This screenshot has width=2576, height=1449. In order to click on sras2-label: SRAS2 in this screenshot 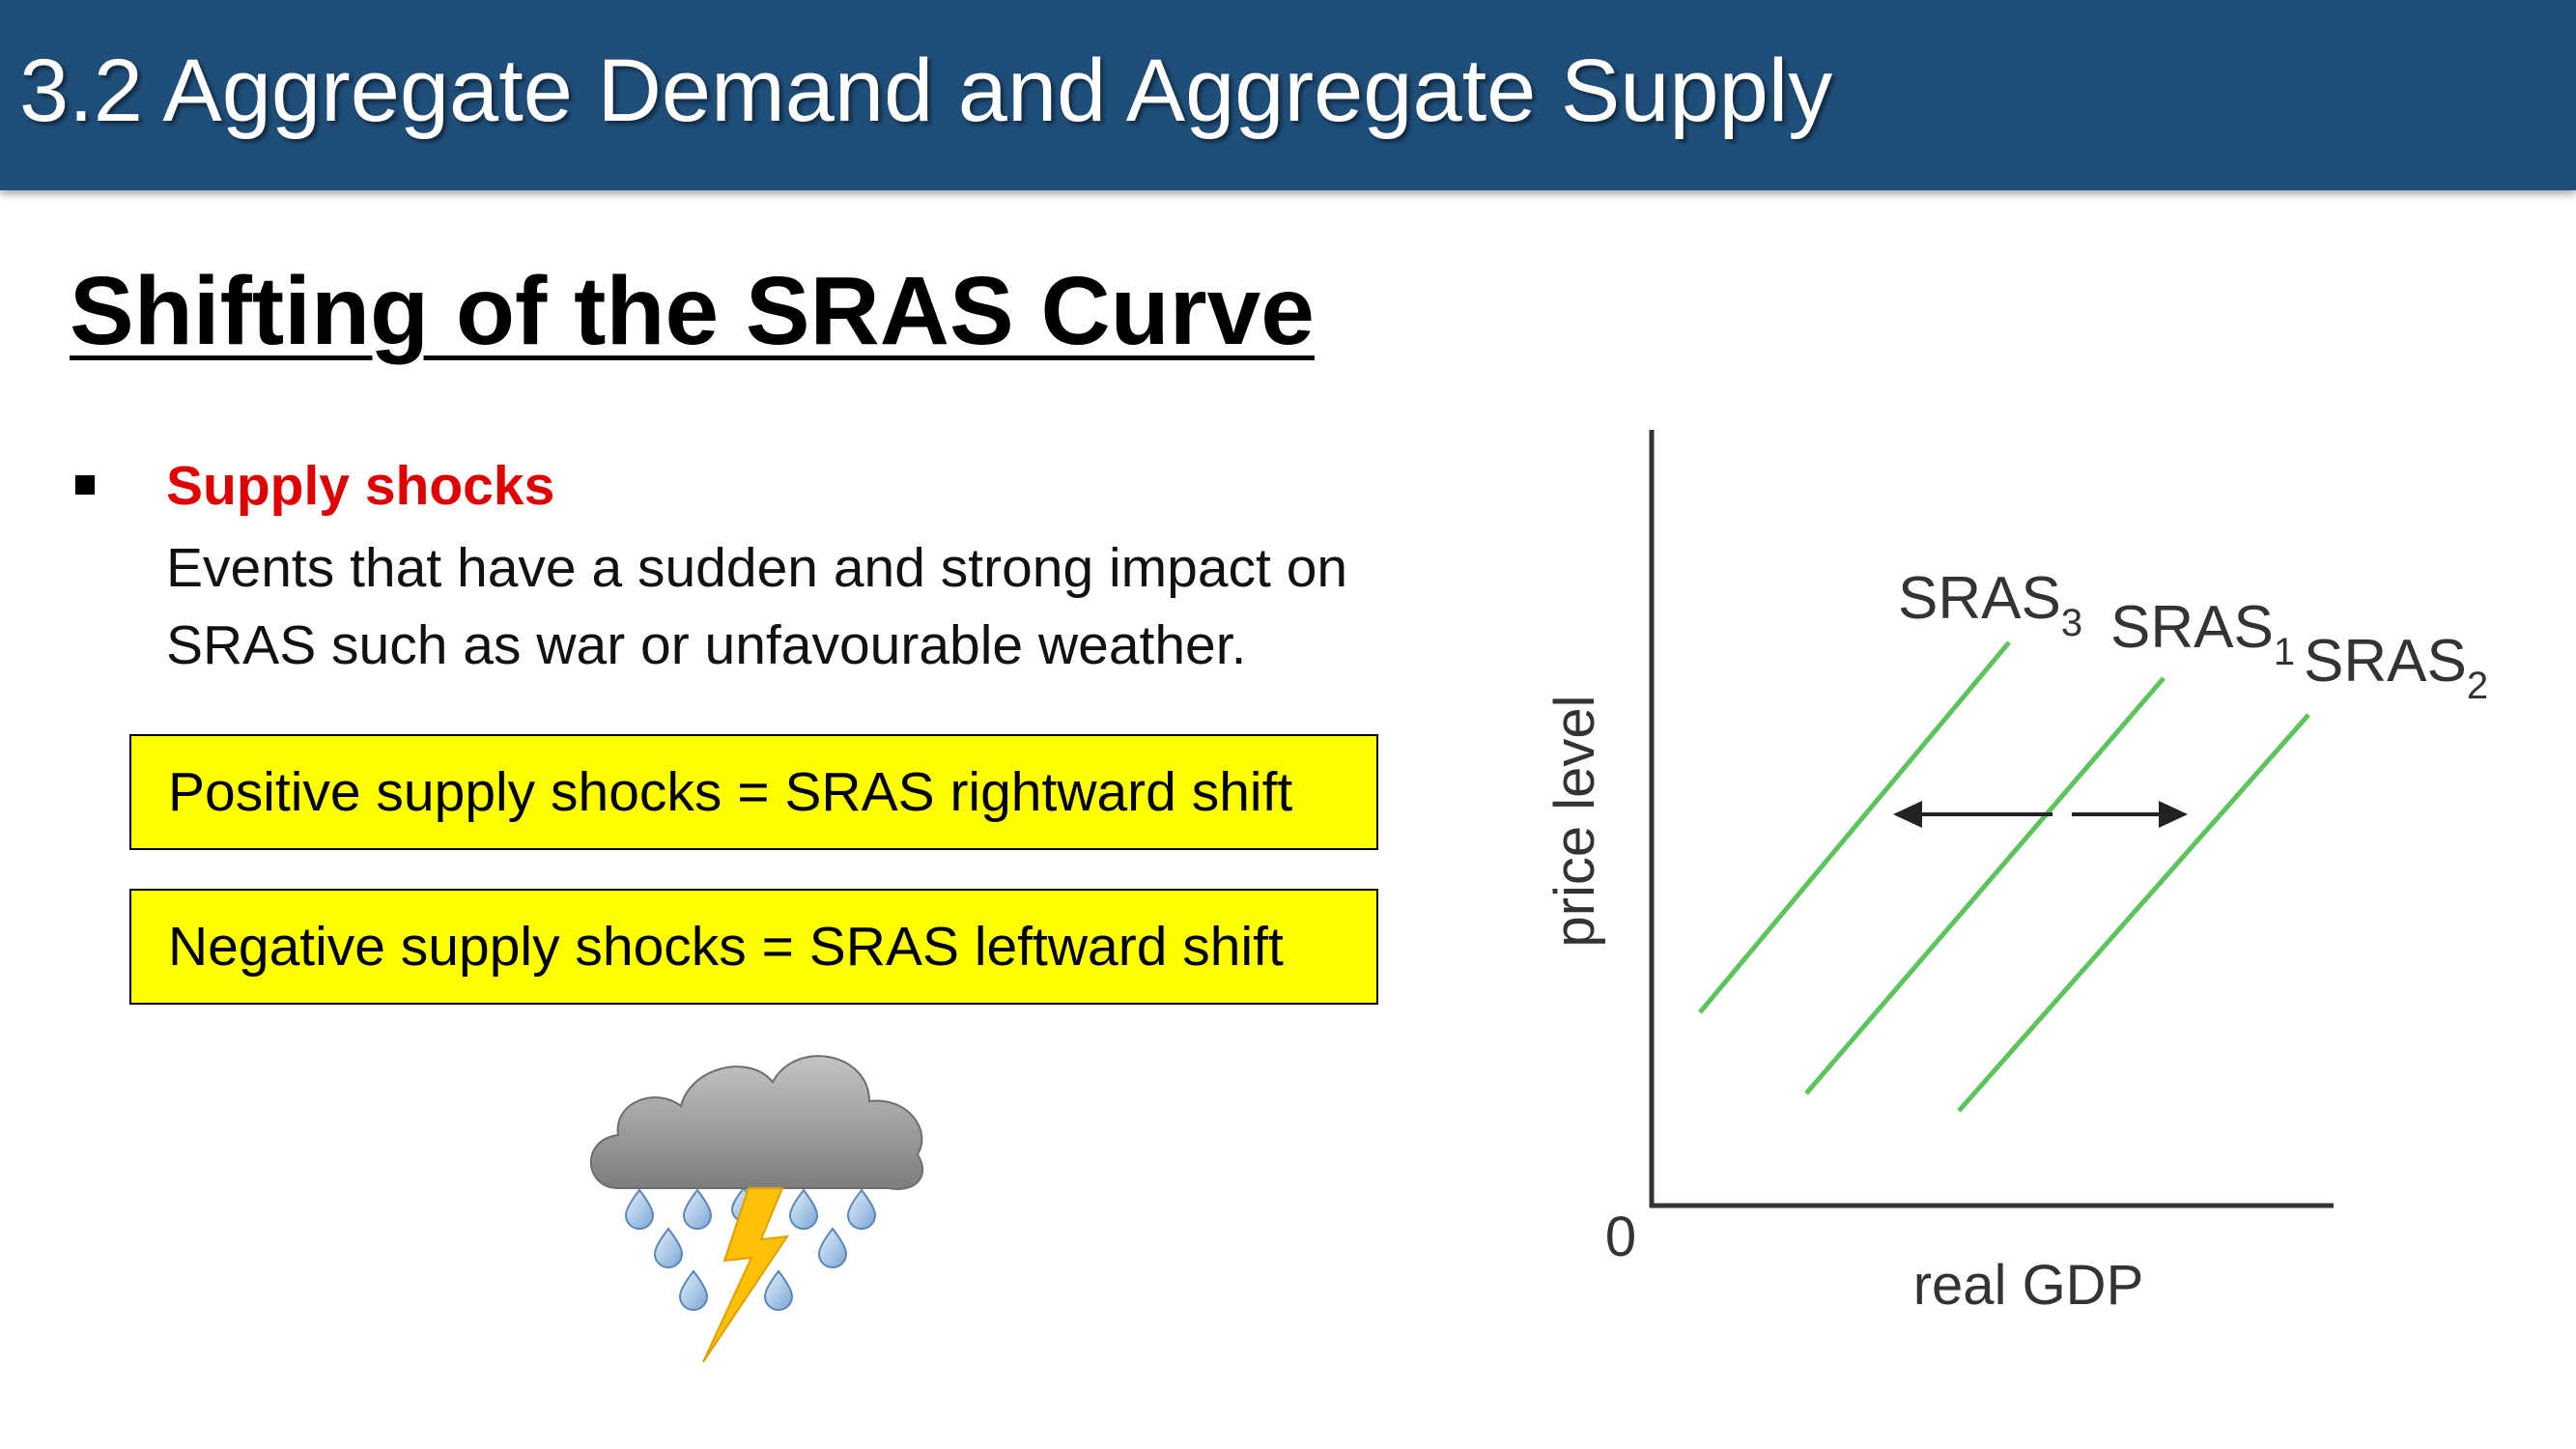, I will do `click(2396, 667)`.